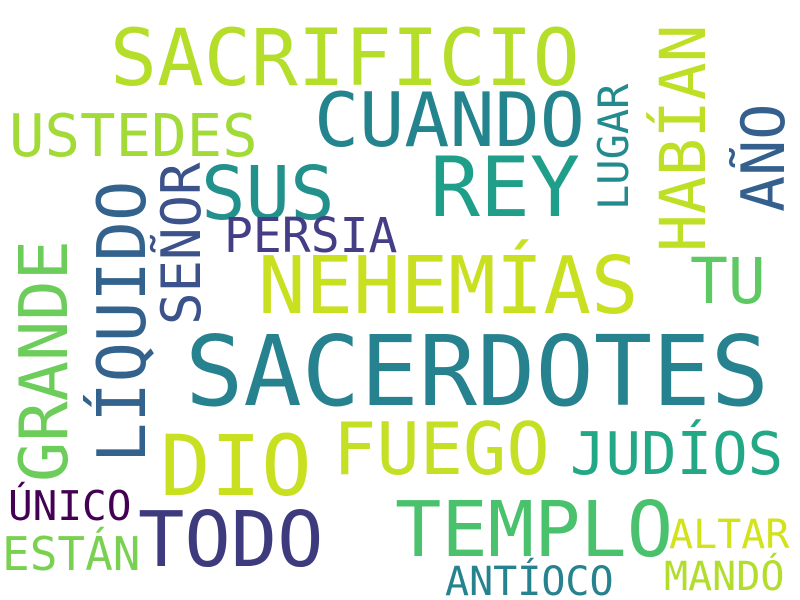 The height and width of the screenshot is (600, 800). What do you see at coordinates (122, 321) in the screenshot?
I see `word-liquido: LÍQUIDO` at bounding box center [122, 321].